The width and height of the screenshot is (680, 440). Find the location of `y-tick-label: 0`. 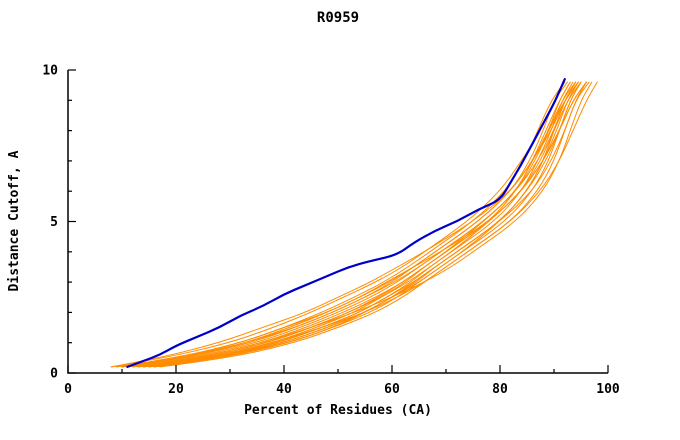

y-tick-label: 0 is located at coordinates (54, 374).